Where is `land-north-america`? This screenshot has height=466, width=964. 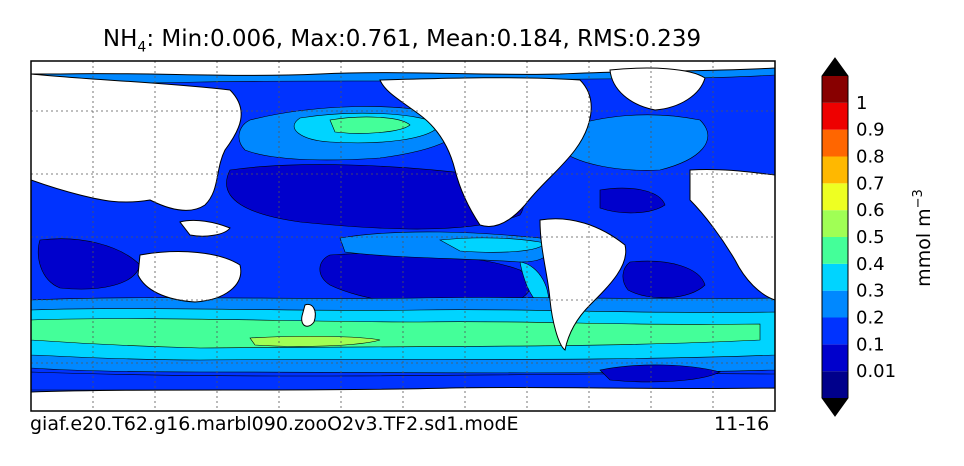 land-north-america is located at coordinates (485, 152).